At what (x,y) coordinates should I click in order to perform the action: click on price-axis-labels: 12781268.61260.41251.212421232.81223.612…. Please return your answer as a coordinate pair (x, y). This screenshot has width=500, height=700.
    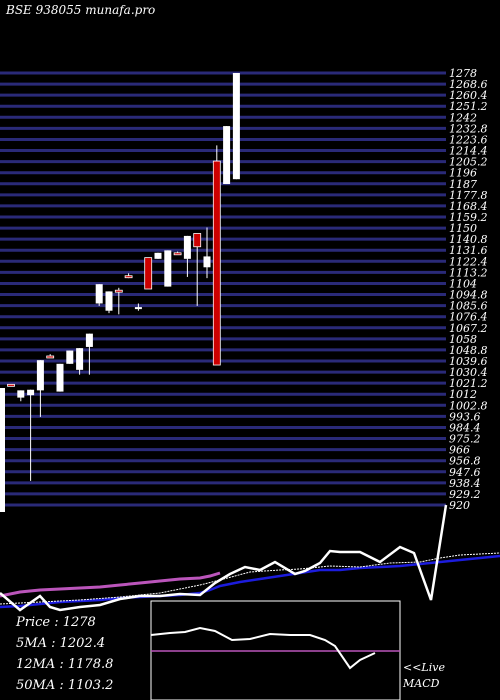
    Looking at the image, I should click on (468, 289).